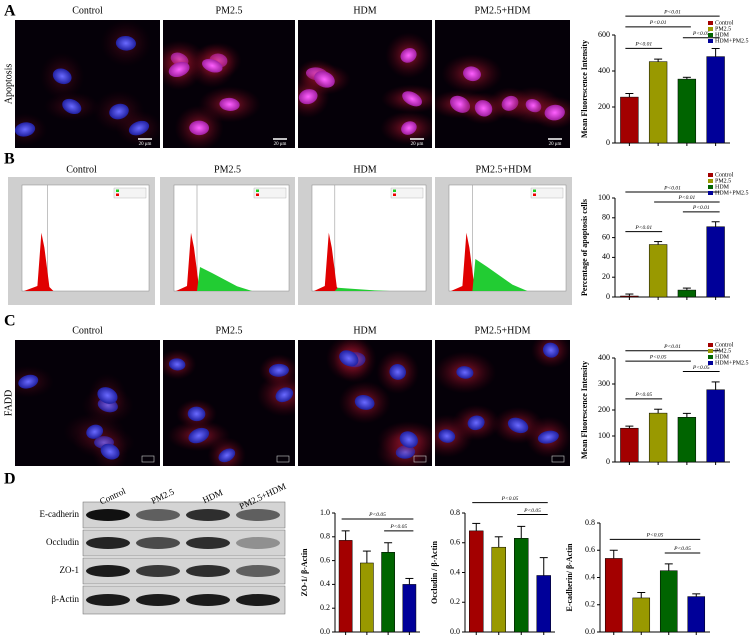 This screenshot has width=753, height=641. What do you see at coordinates (534, 190) in the screenshot?
I see `flow-legend-green` at bounding box center [534, 190].